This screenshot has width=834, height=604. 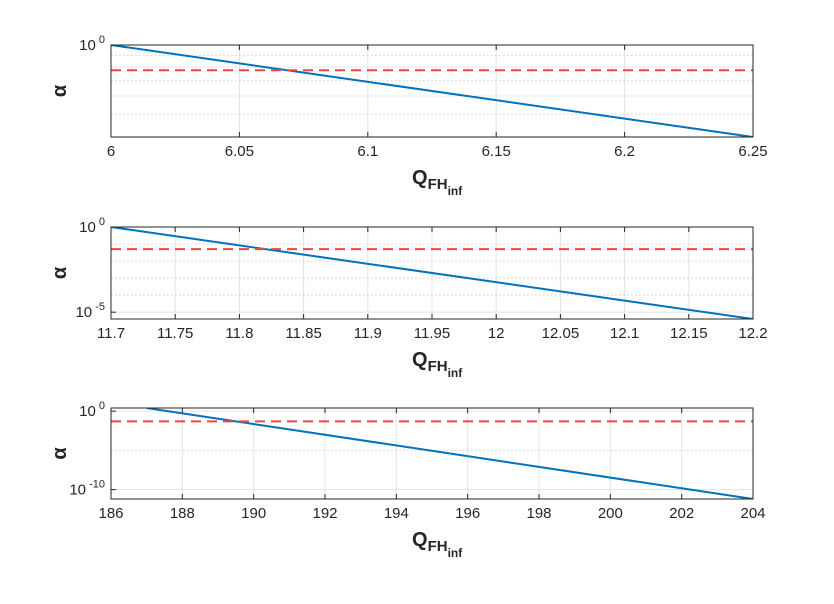 I want to click on x-tick-label: 6.15, so click(x=496, y=151).